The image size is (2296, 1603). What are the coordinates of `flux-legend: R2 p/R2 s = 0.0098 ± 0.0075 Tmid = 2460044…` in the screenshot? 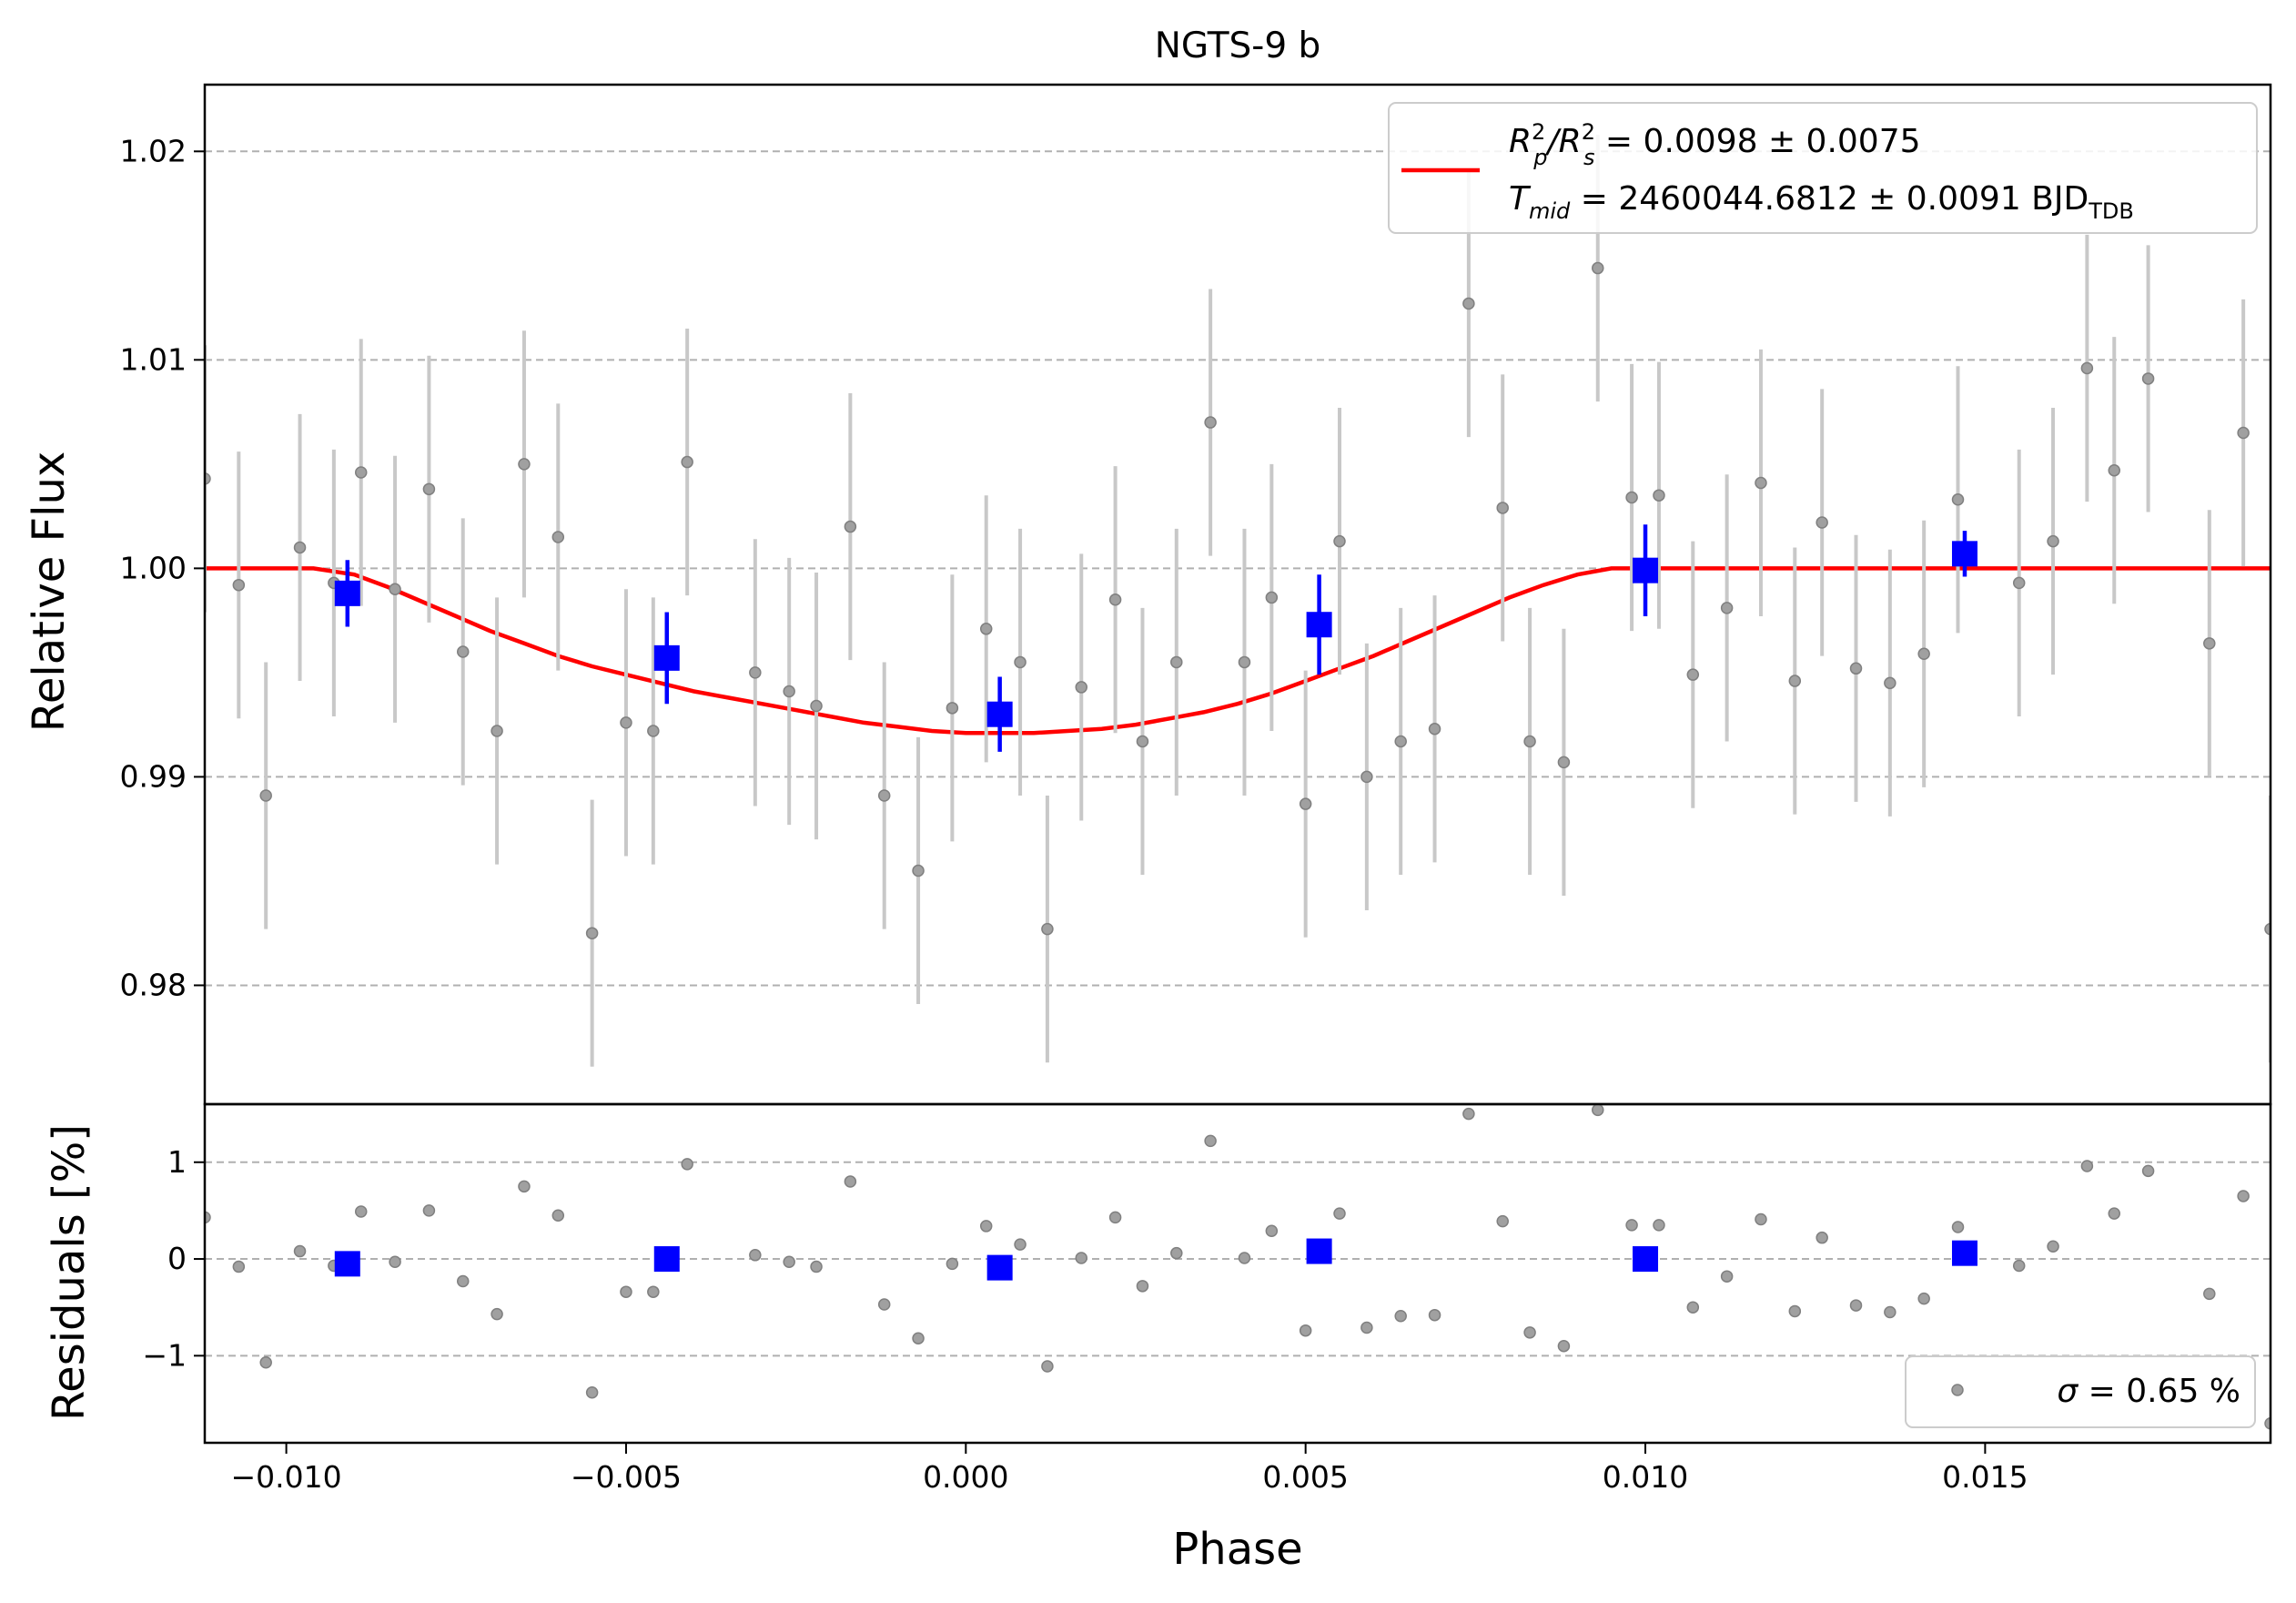 It's located at (1823, 168).